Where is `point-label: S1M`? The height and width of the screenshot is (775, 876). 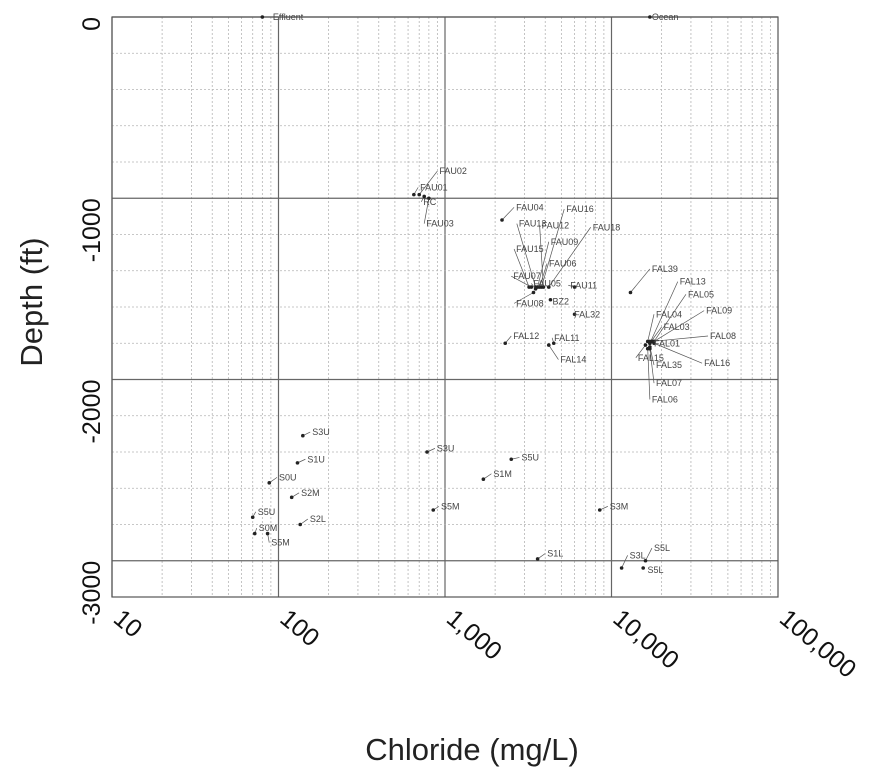
point-label: S1M is located at coordinates (502, 474).